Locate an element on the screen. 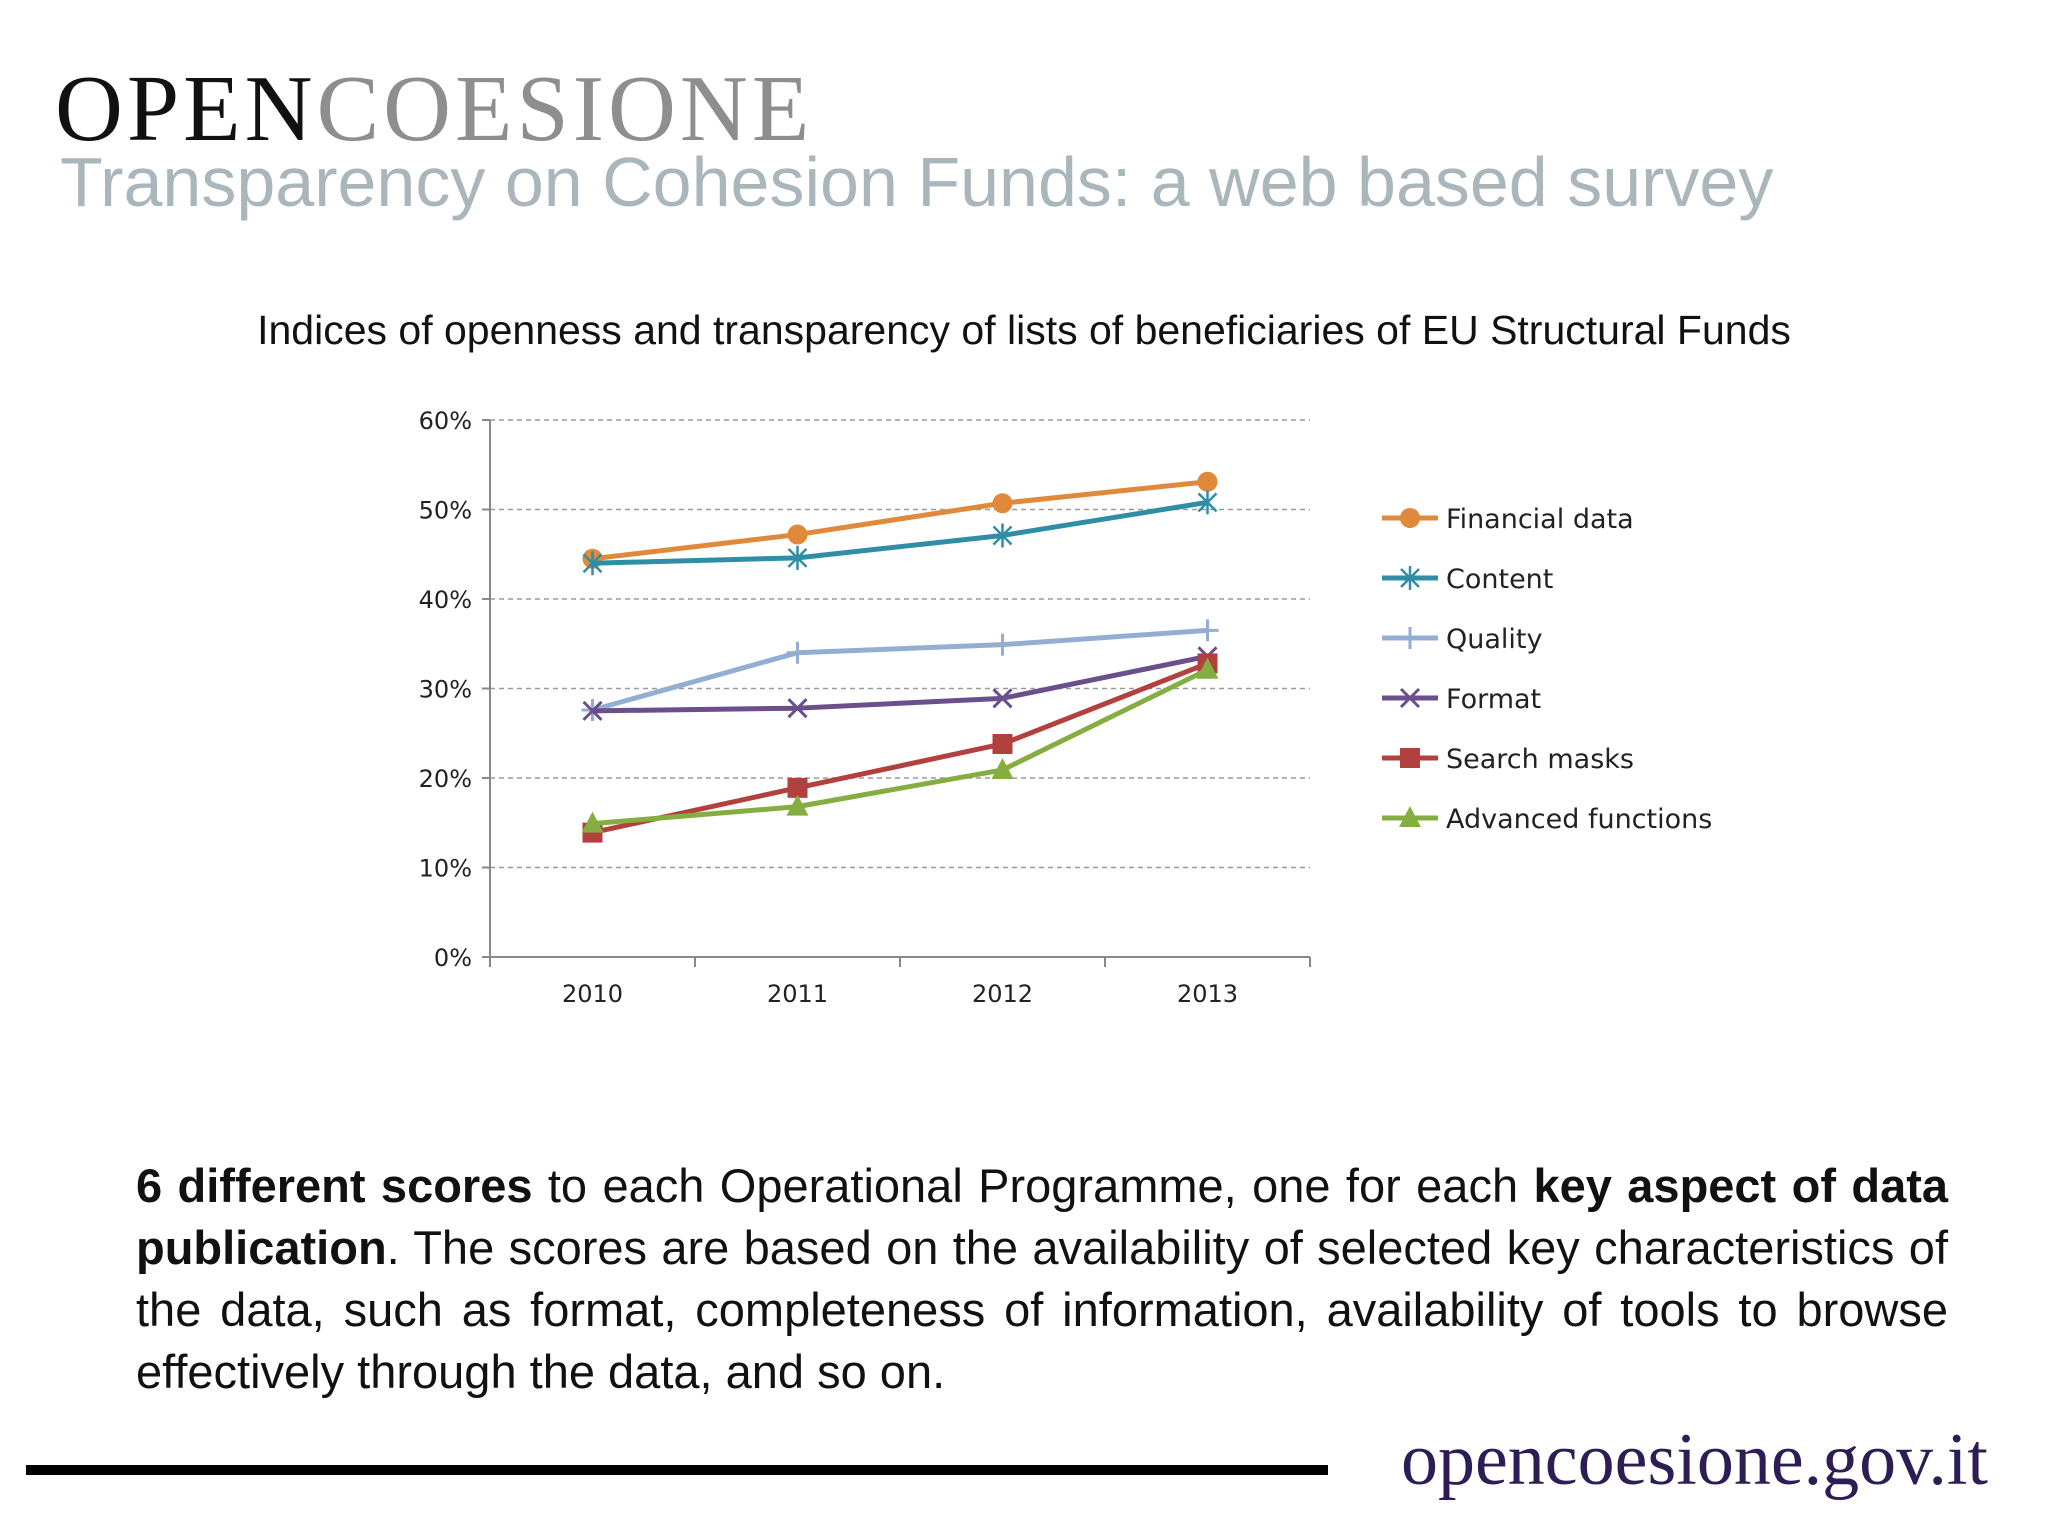  highlight-six-scores: 6 different scores is located at coordinates (334, 1185).